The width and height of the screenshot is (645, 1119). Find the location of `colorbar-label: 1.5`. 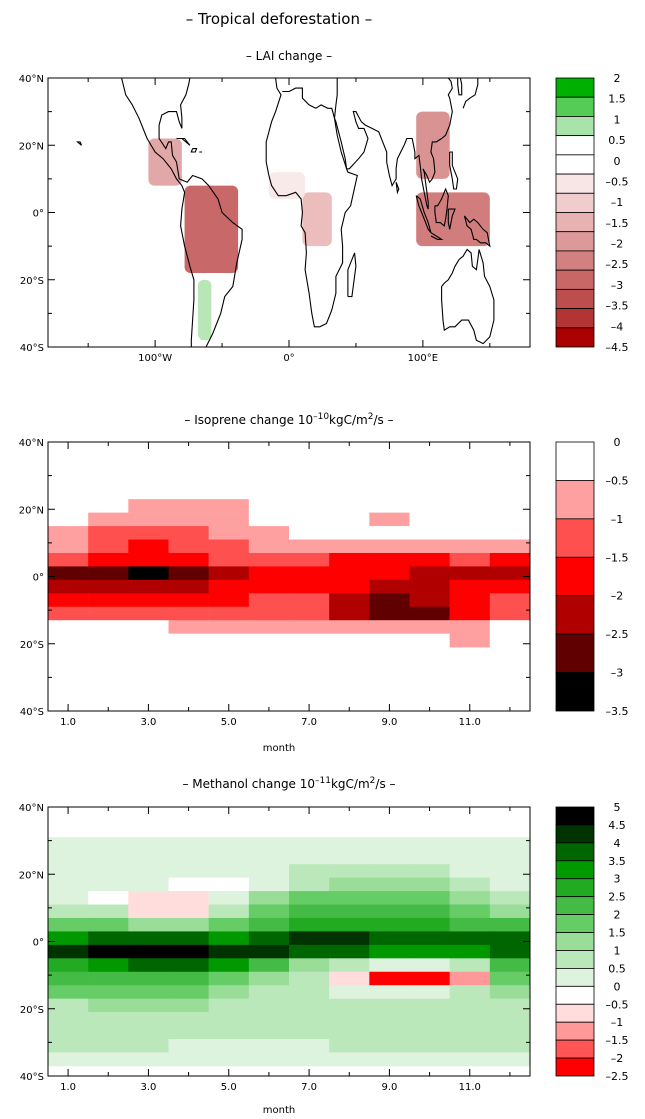

colorbar-label: 1.5 is located at coordinates (617, 99).